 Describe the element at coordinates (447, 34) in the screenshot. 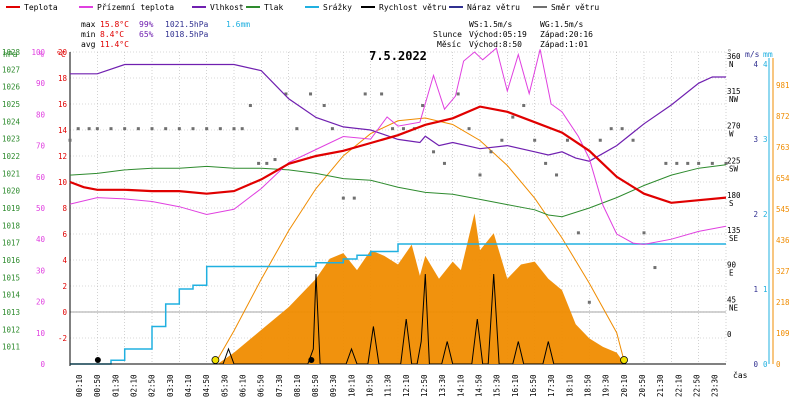

I see `sun-label: Slunce` at that location.